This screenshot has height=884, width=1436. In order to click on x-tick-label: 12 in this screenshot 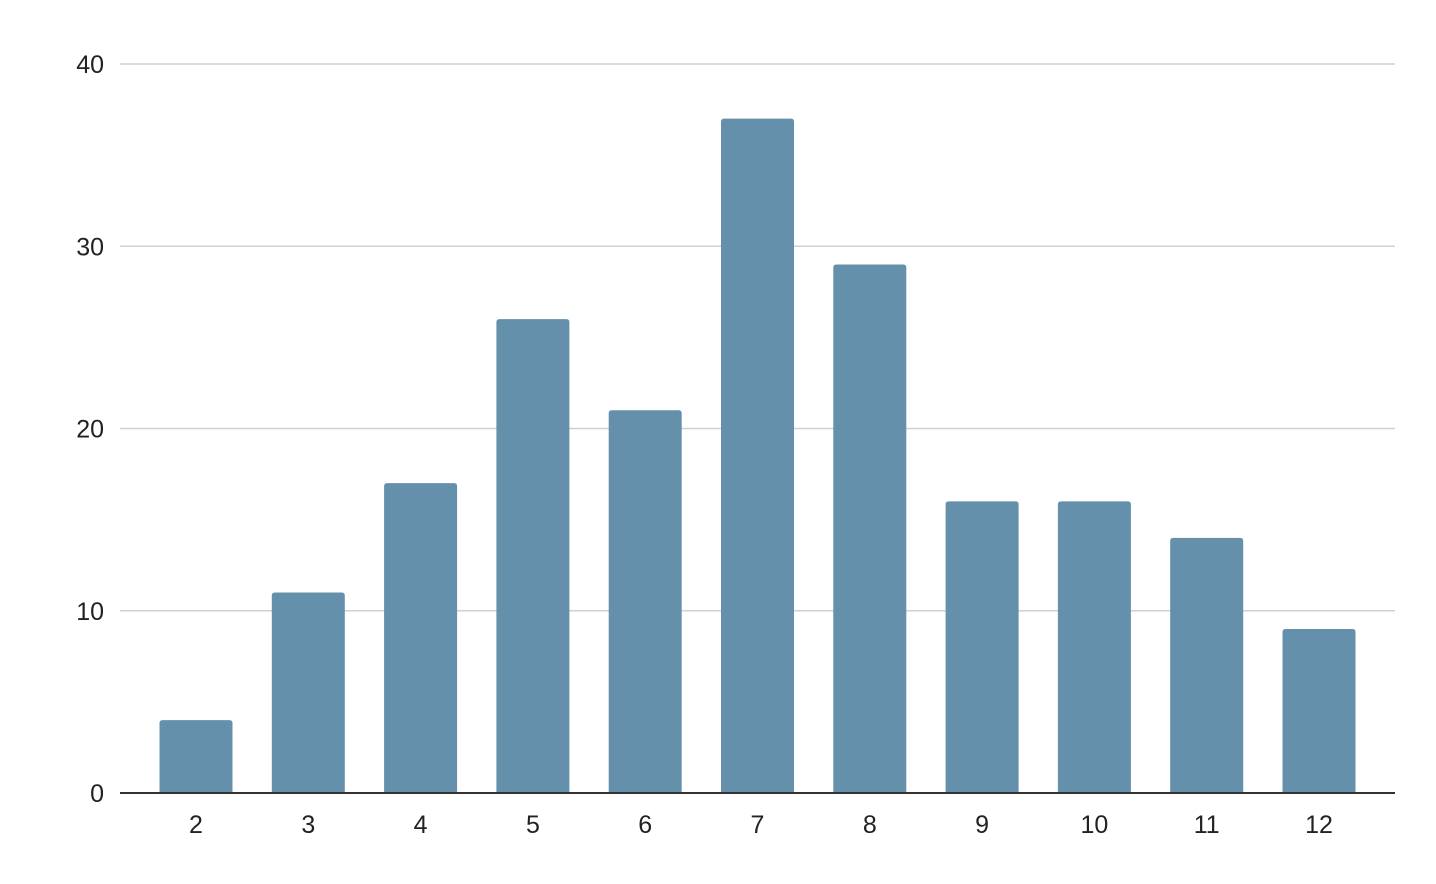, I will do `click(1319, 825)`.